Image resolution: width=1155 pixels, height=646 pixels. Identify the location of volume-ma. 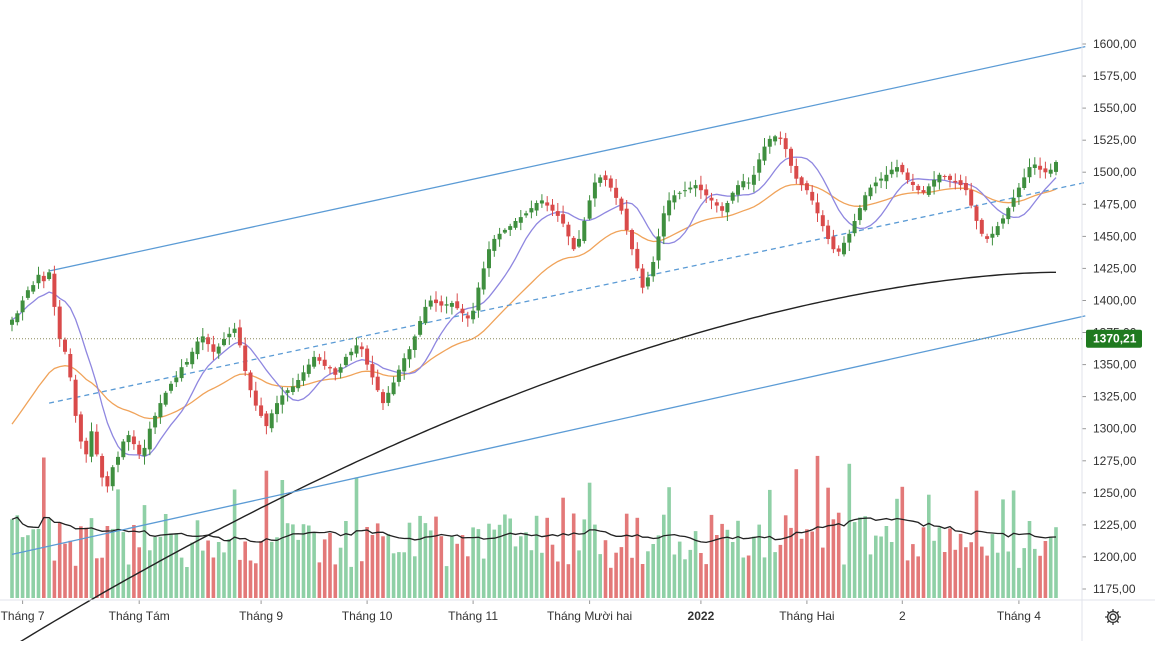
(534, 530).